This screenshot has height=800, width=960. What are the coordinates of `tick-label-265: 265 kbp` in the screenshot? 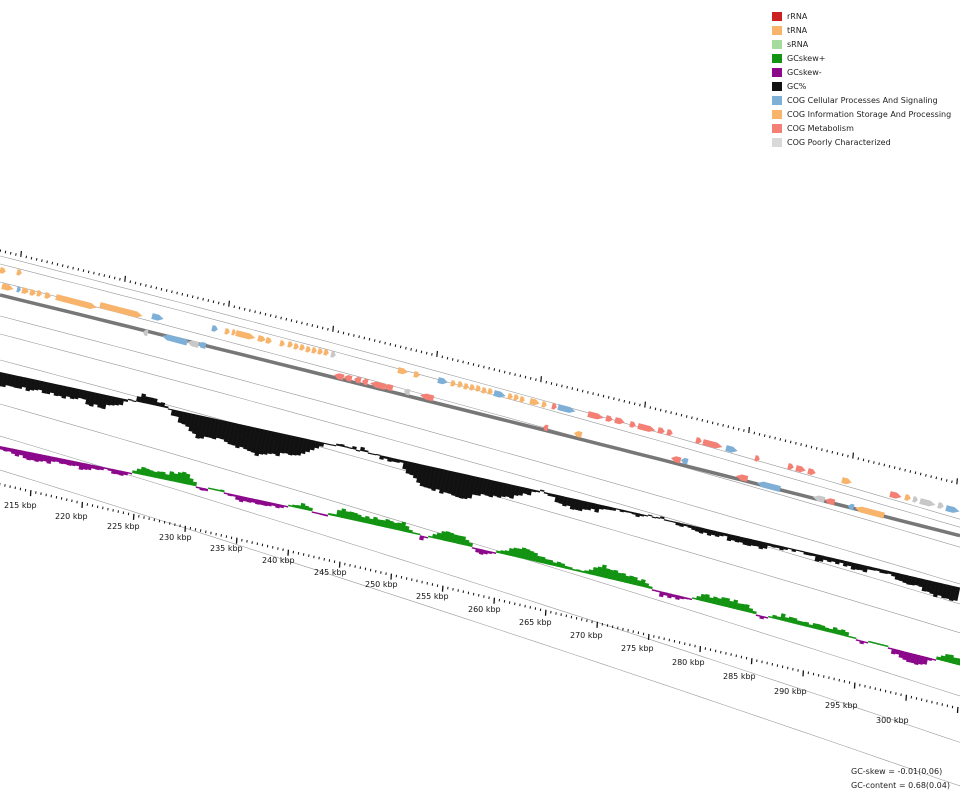 It's located at (535, 622).